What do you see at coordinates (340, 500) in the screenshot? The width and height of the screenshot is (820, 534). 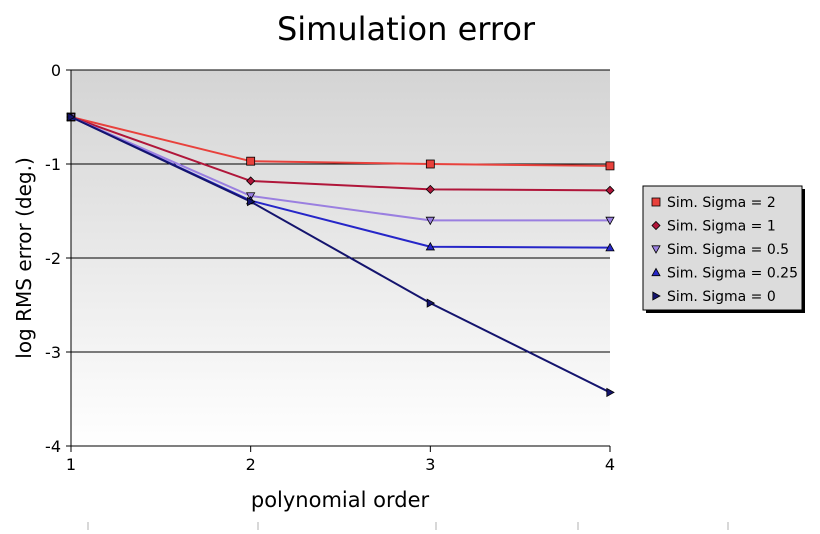 I see `x-axis-label: polynomial order` at bounding box center [340, 500].